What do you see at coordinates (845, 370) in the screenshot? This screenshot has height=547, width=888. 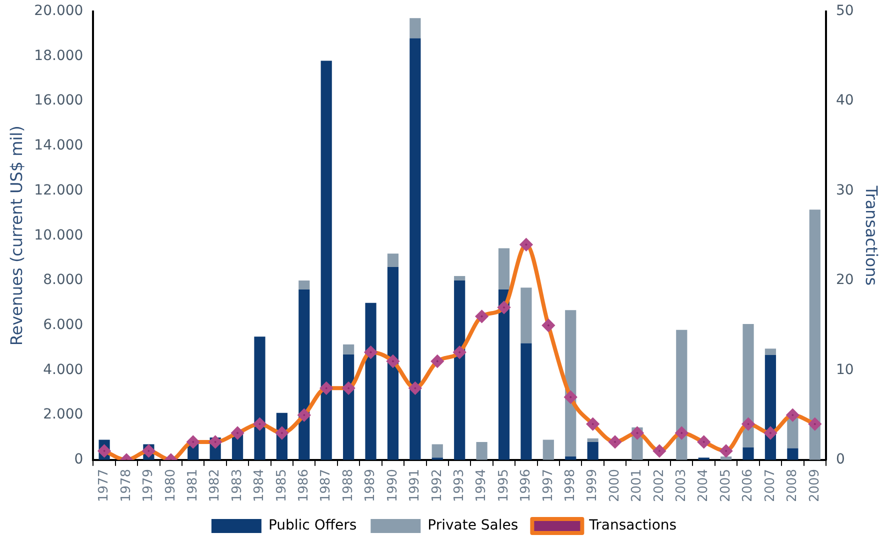 I see `y2-tick-label: 10` at bounding box center [845, 370].